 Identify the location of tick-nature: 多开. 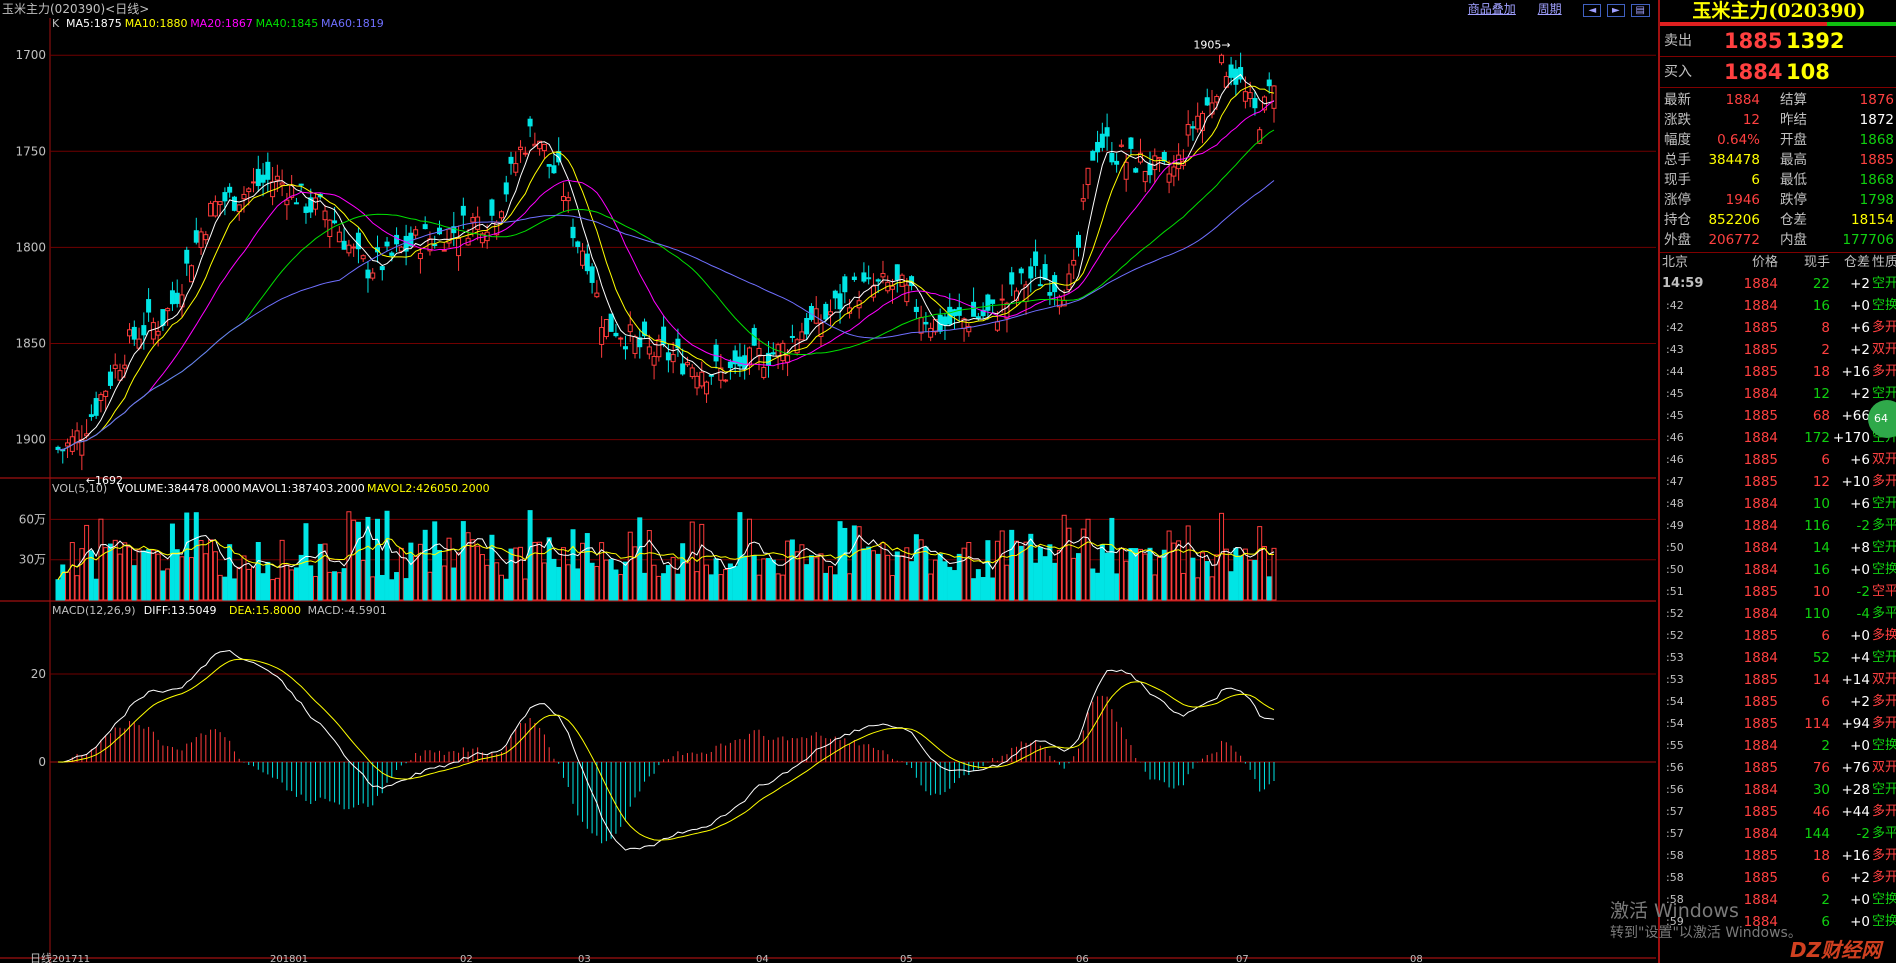
(1884, 327).